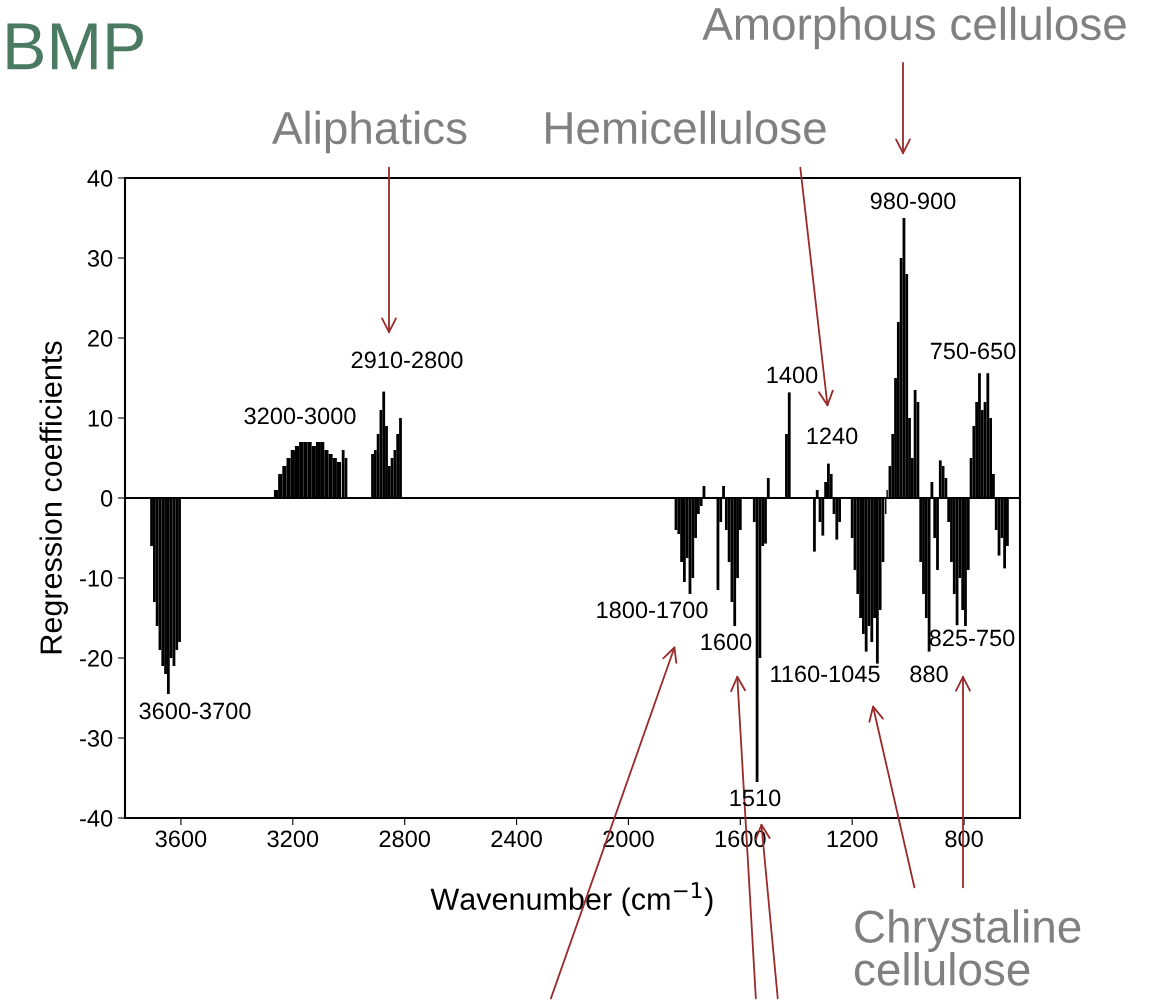 This screenshot has height=1001, width=1159. What do you see at coordinates (181, 839) in the screenshot?
I see `x-tick-label: 3600` at bounding box center [181, 839].